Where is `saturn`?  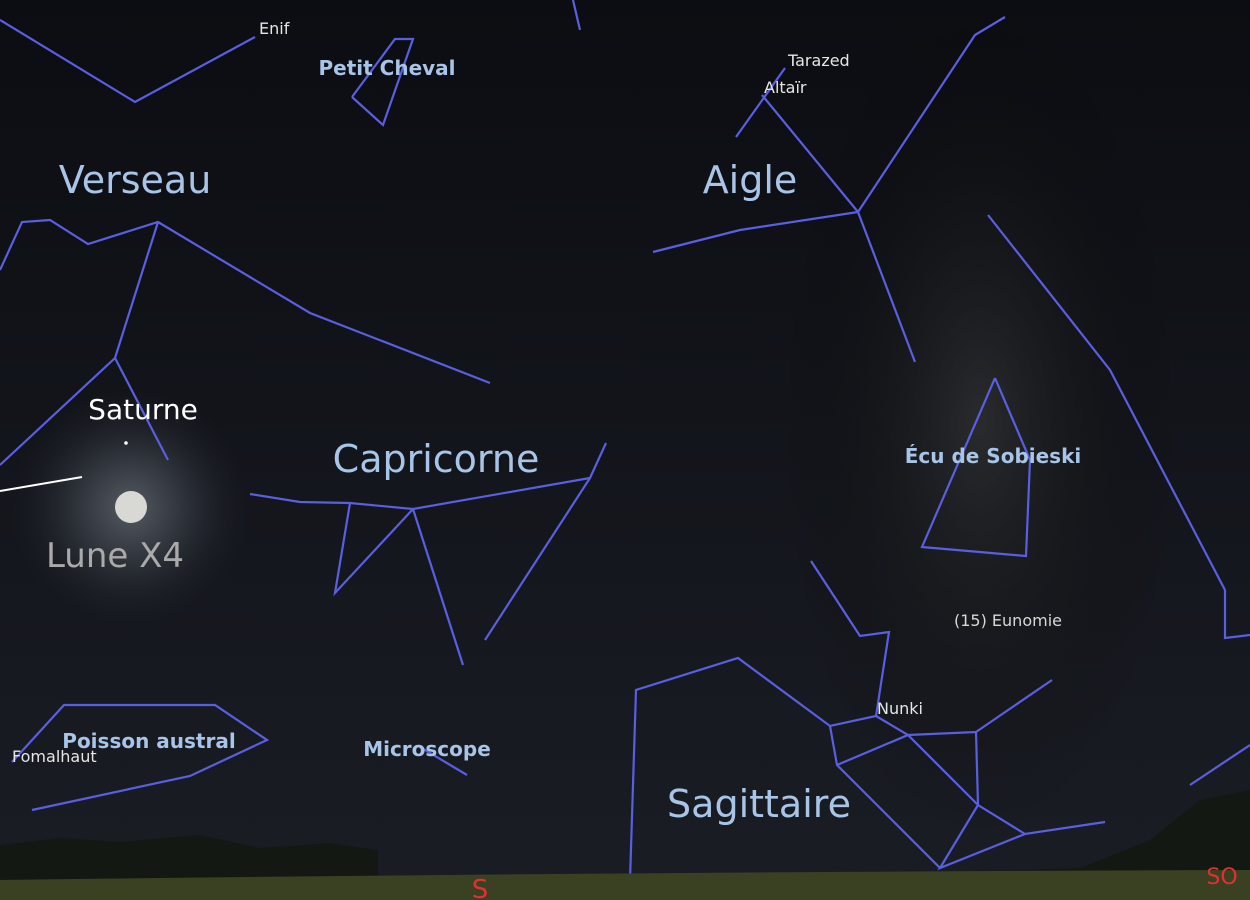 saturn is located at coordinates (126, 443).